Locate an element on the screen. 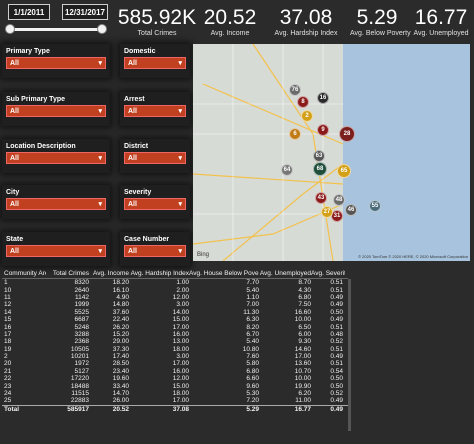 Image resolution: width=474 pixels, height=444 pixels. map-bubble: 27 is located at coordinates (327, 212).